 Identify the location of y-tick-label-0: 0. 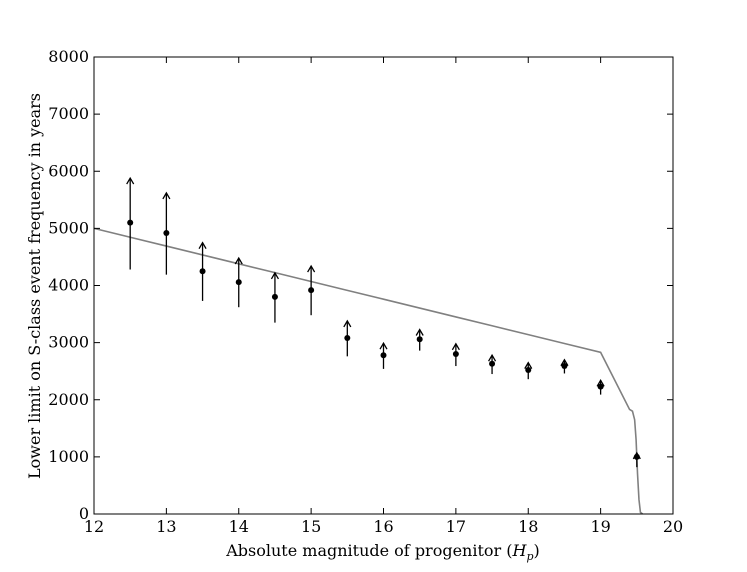
(84, 513).